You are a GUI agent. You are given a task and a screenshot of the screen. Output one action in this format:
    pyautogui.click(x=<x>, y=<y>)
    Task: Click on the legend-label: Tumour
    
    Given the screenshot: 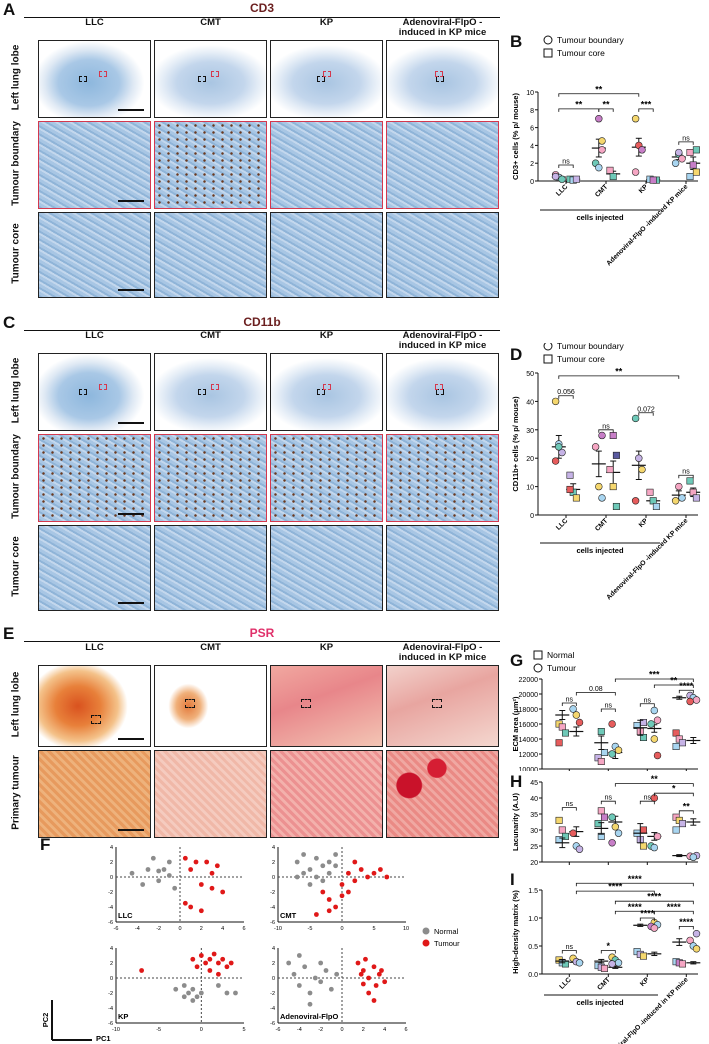 What is the action you would take?
    pyautogui.click(x=561, y=668)
    